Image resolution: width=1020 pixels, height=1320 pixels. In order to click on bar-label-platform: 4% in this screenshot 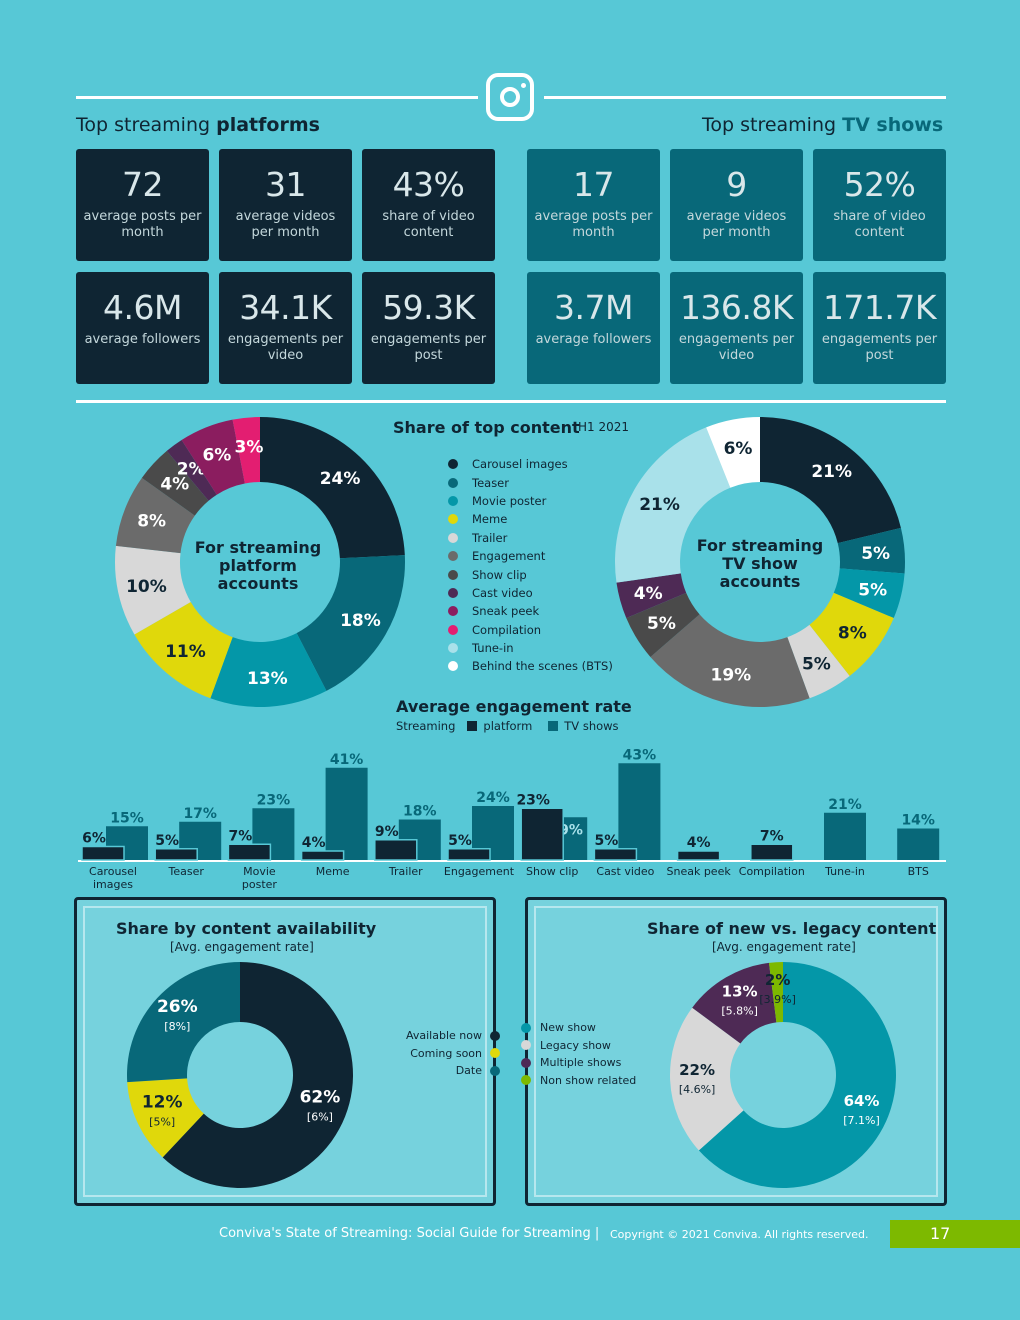, I will do `click(699, 843)`.